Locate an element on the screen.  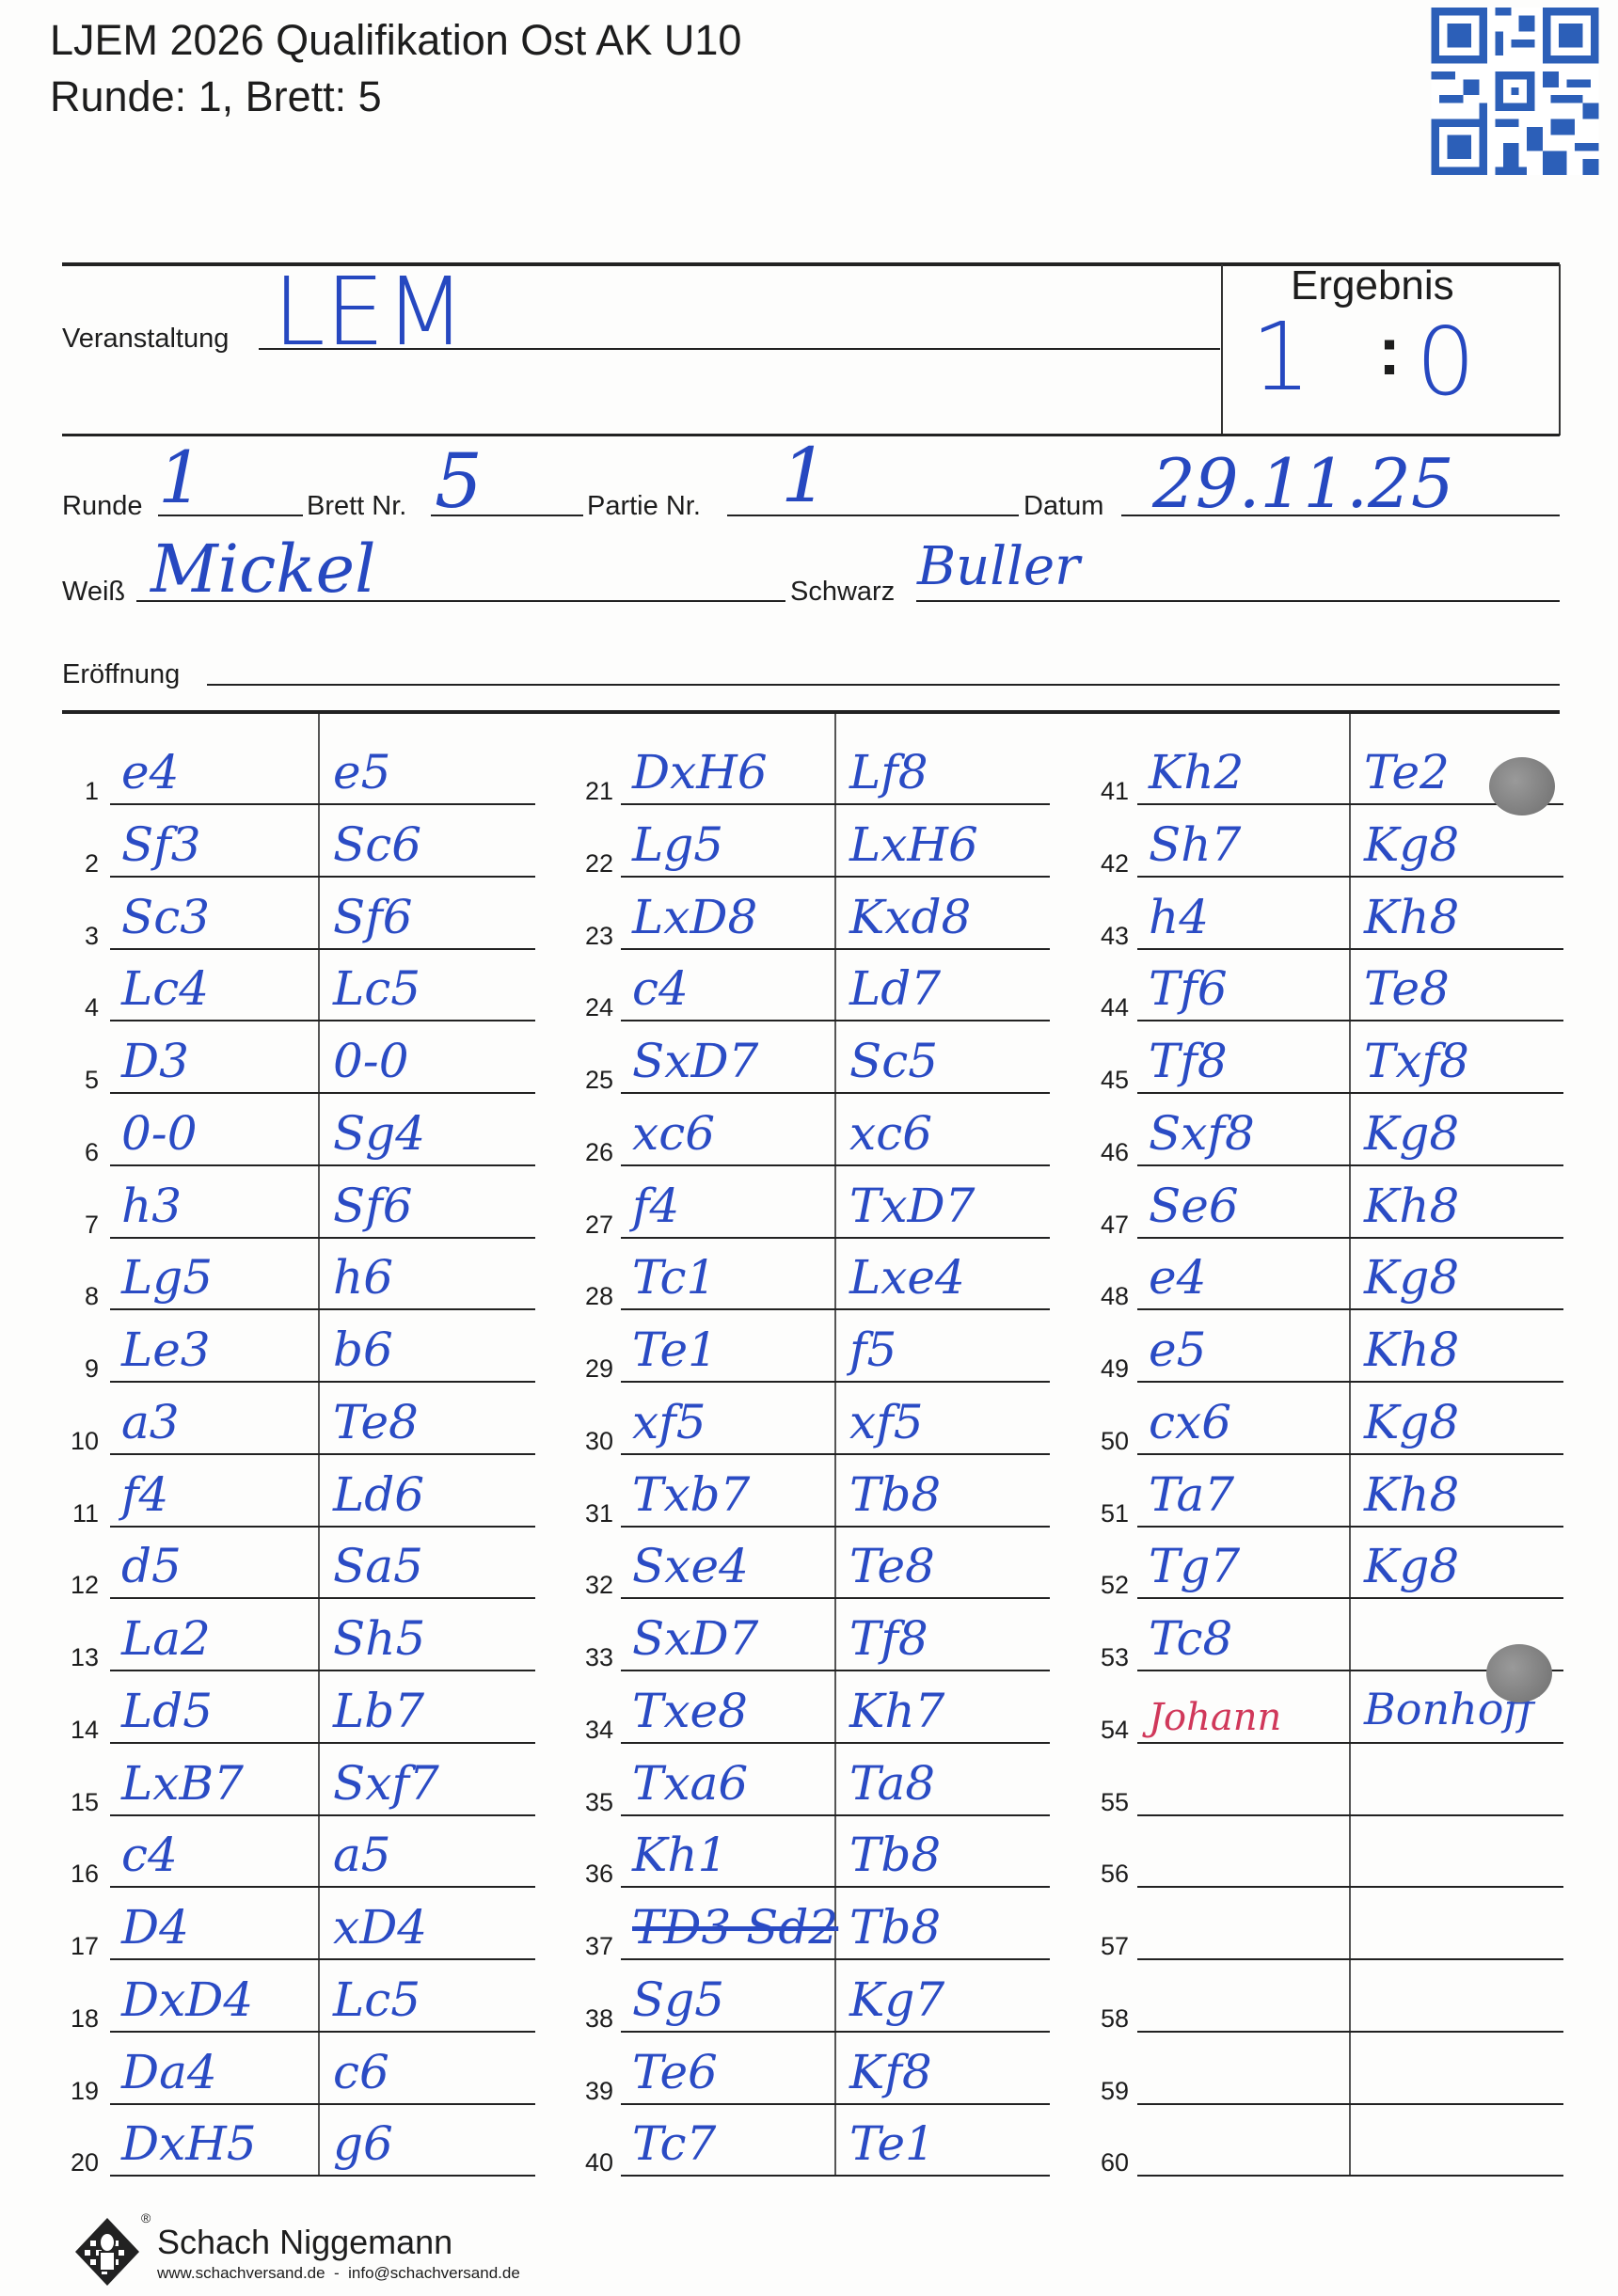
white-move-field: e5 is located at coordinates (1178, 1349).